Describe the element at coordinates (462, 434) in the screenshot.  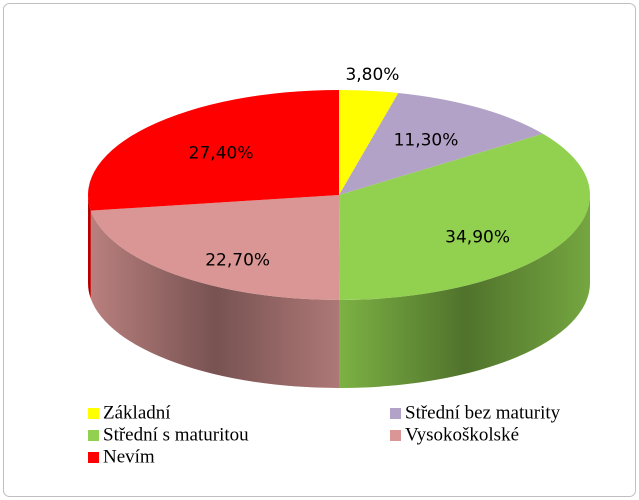
I see `legend-label: Vysokoškolské` at that location.